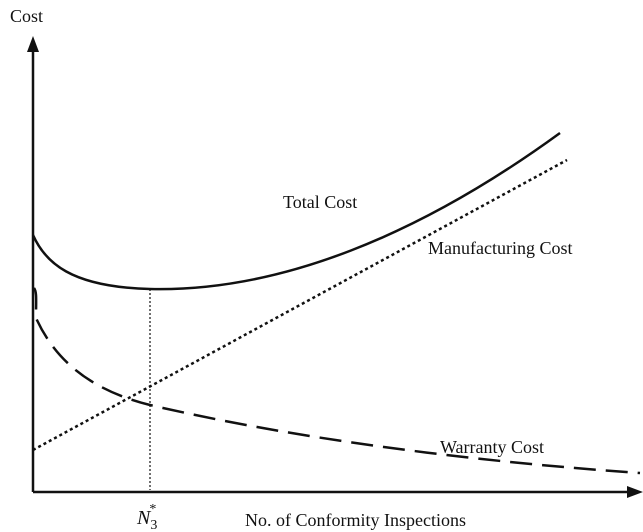 This screenshot has height=532, width=643. Describe the element at coordinates (26, 16) in the screenshot. I see `y-axis-label: Cost` at that location.